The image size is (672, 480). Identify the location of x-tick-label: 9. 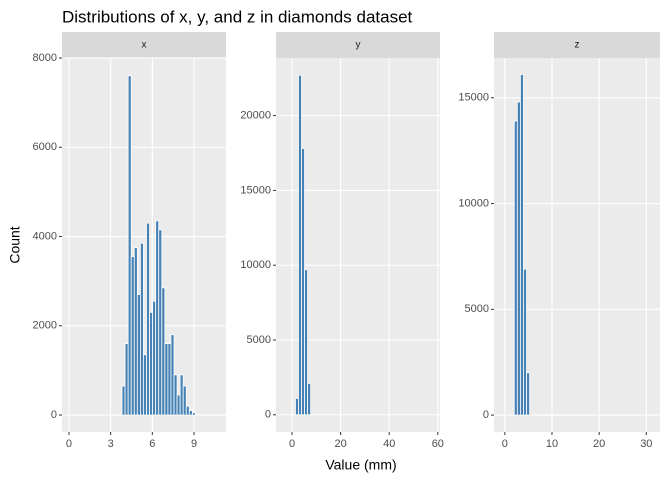
(194, 444).